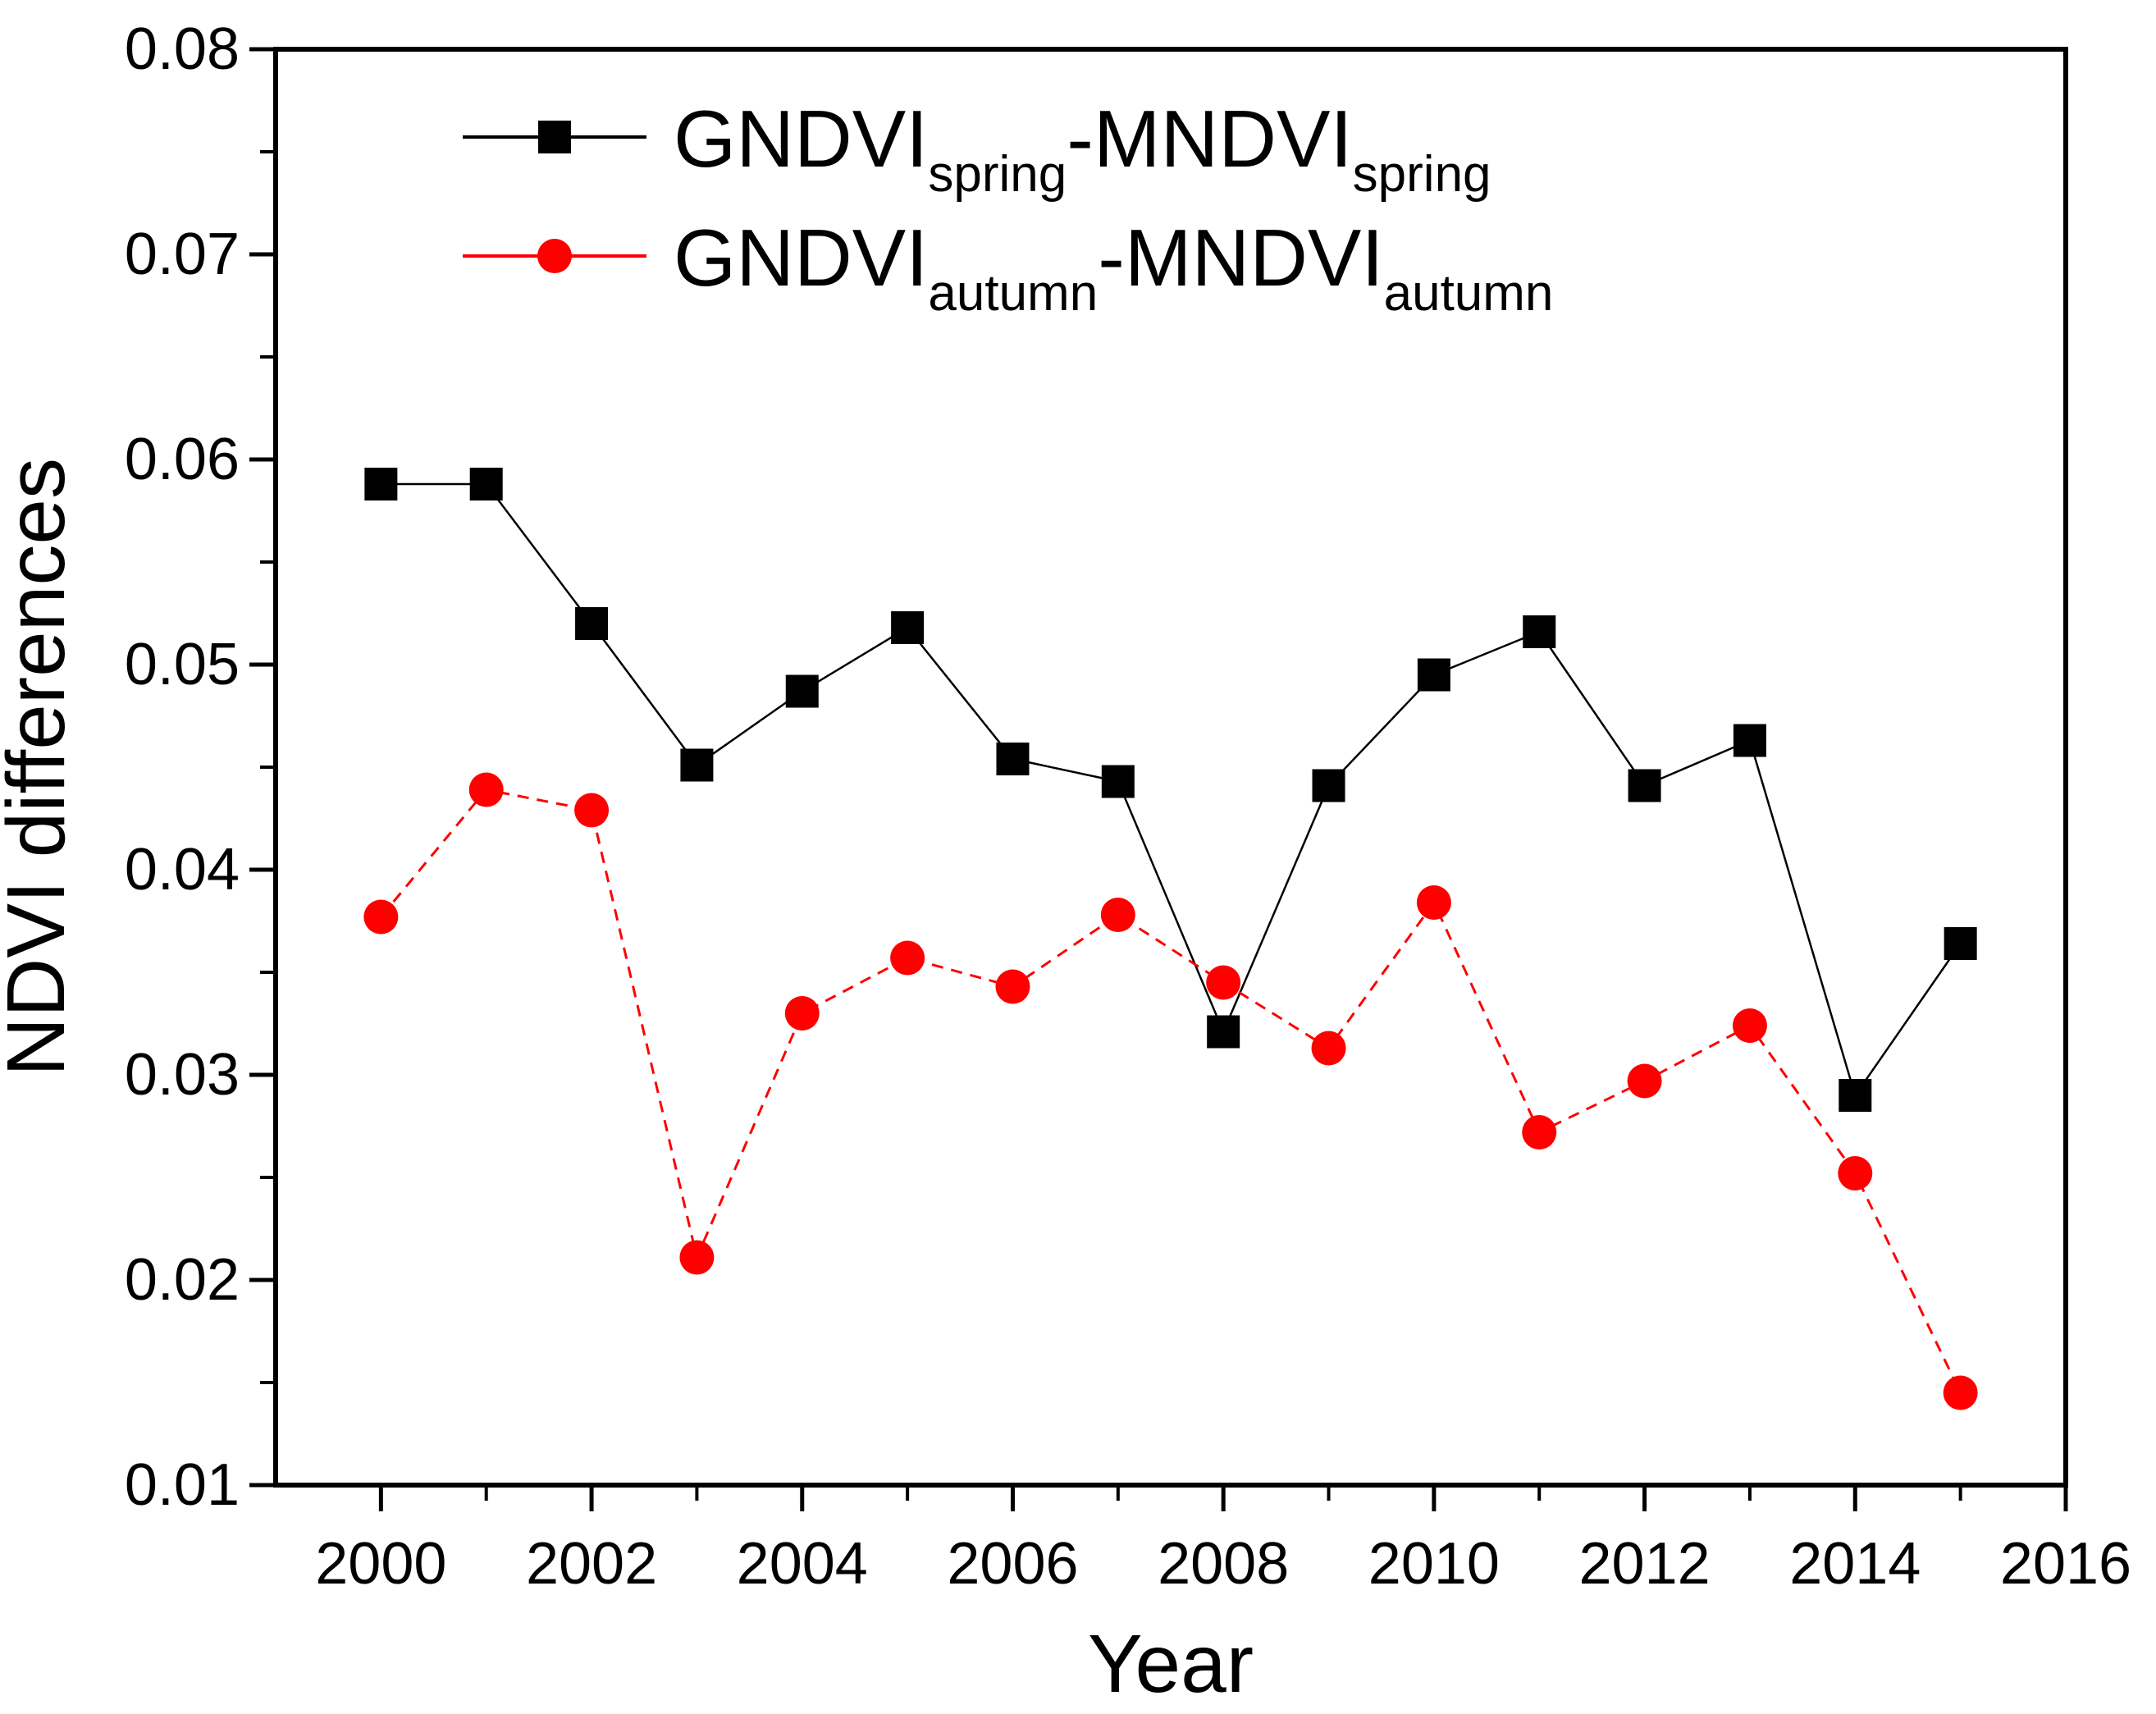 The image size is (2156, 1714). Describe the element at coordinates (802, 1564) in the screenshot. I see `x-tick-label: 2004` at that location.